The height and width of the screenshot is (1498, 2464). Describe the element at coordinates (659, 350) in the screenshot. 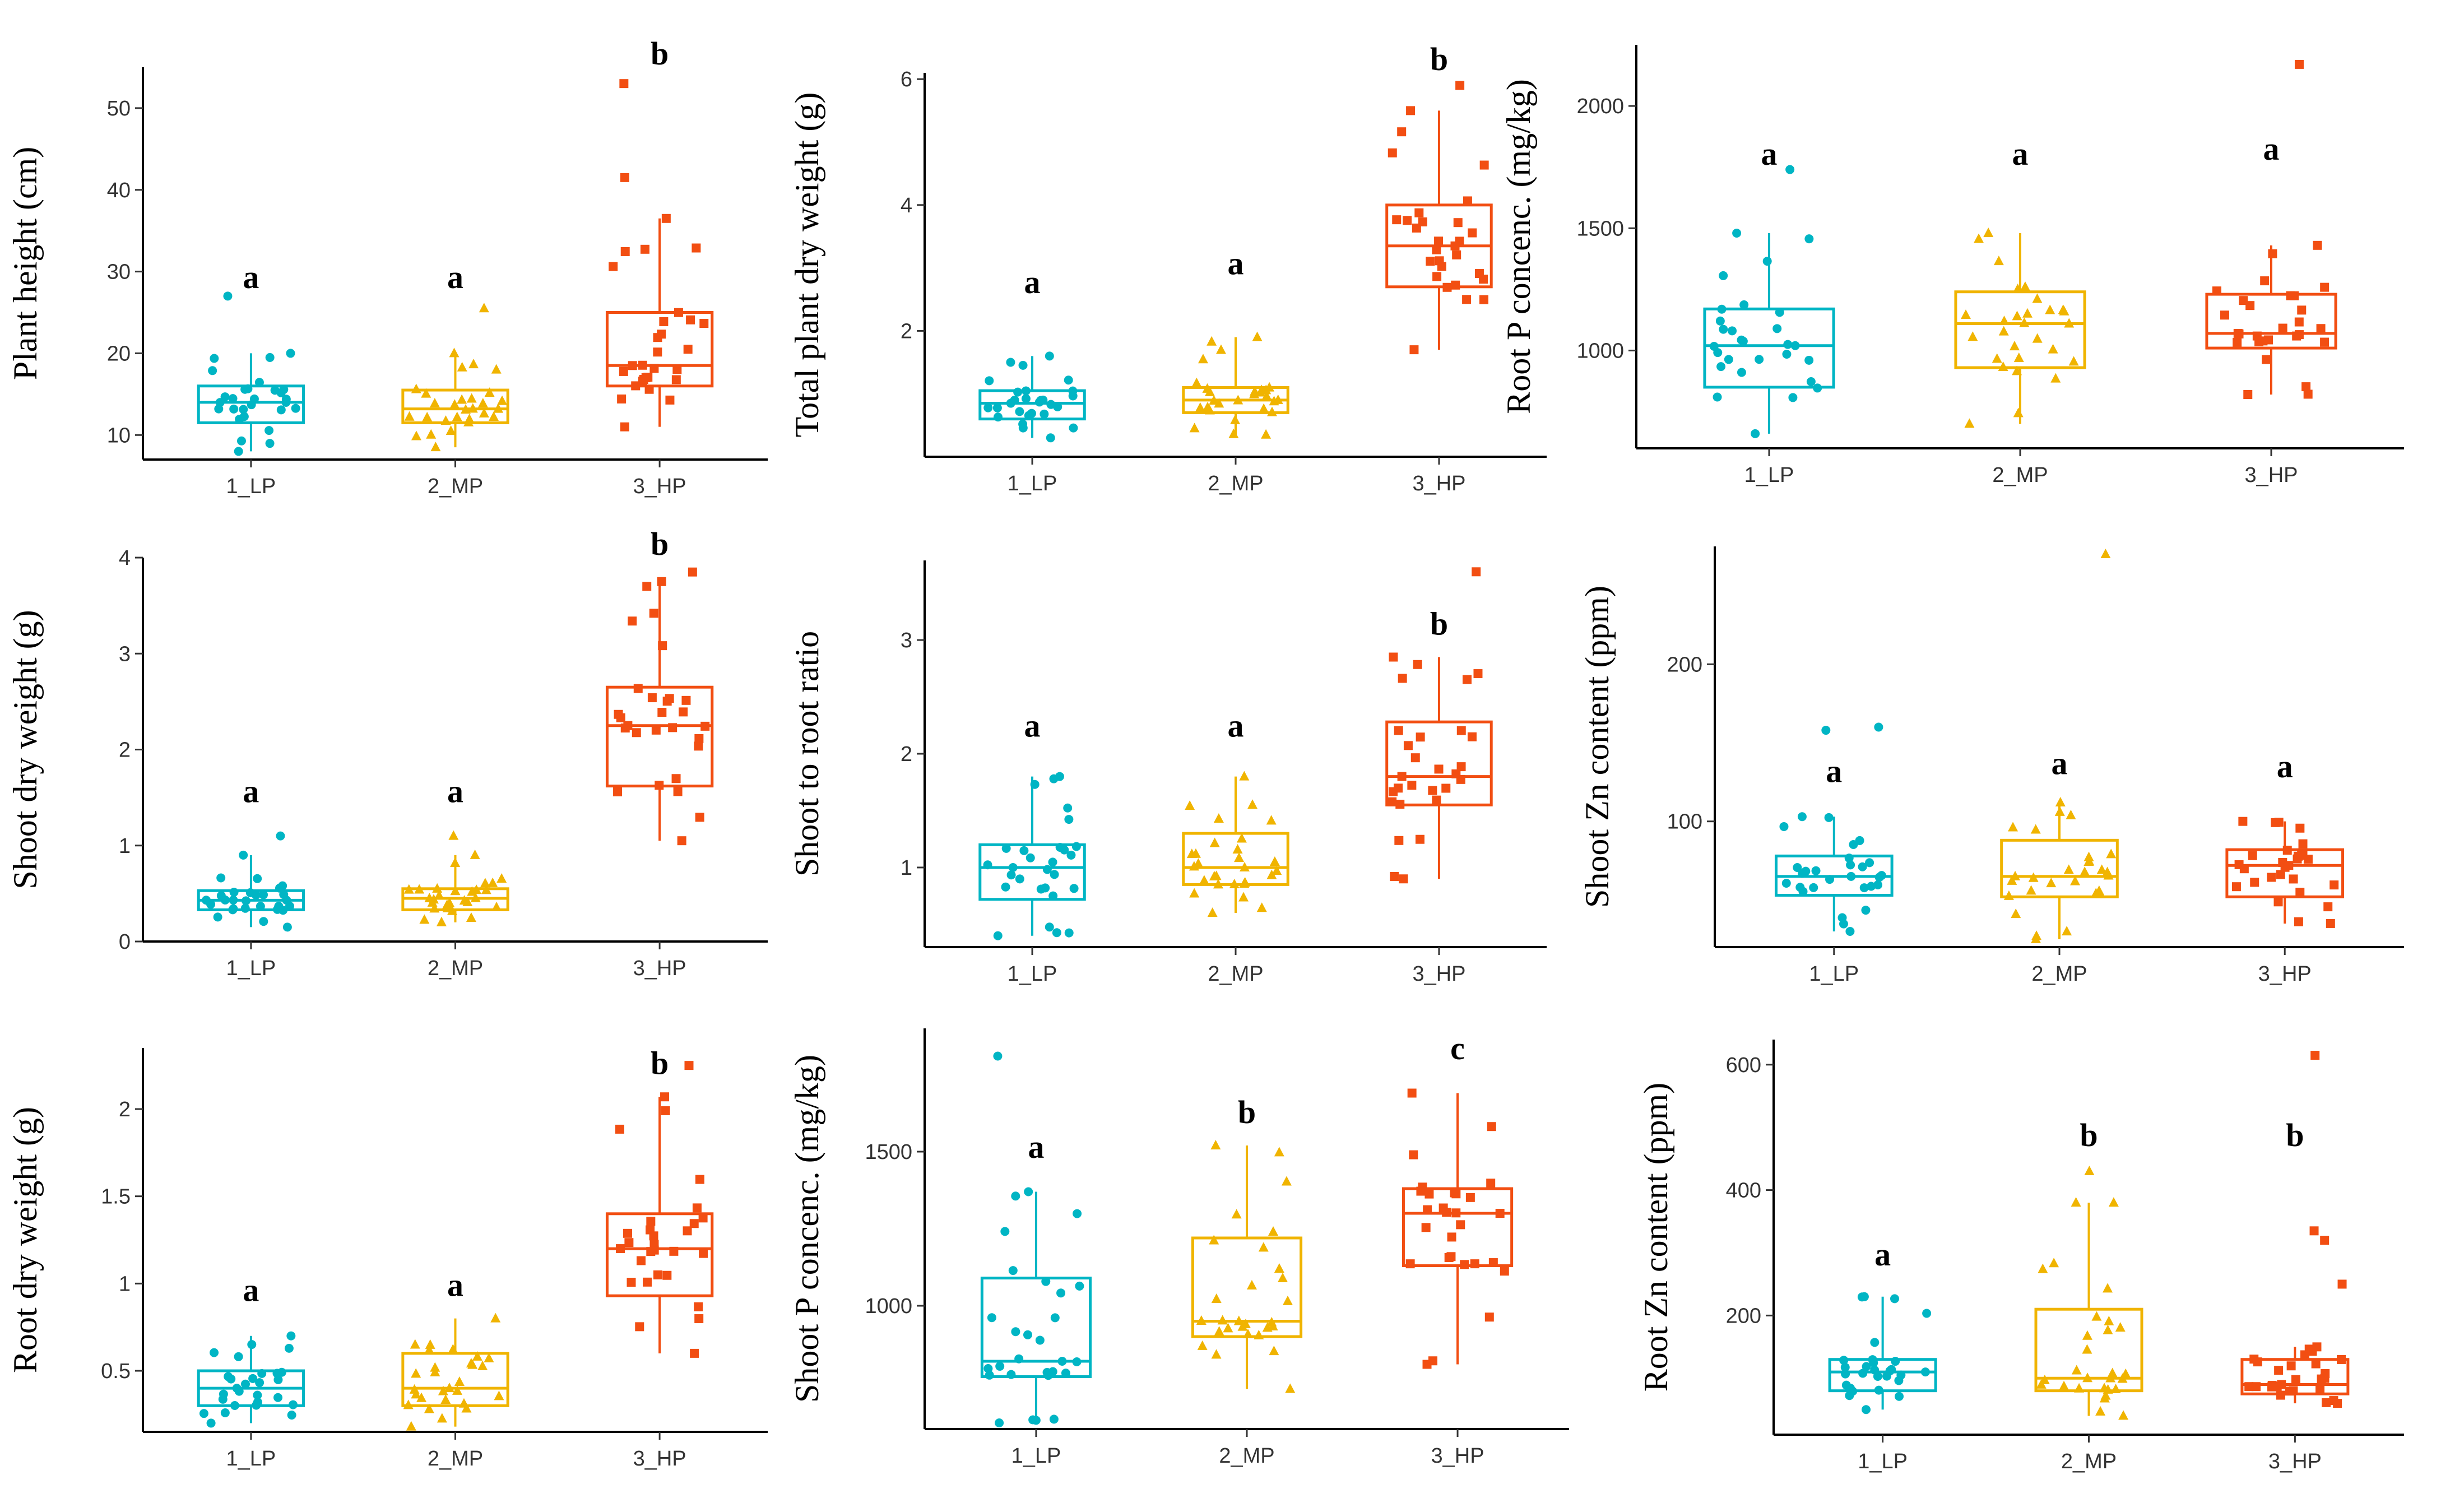

I see `box-3_HP` at that location.